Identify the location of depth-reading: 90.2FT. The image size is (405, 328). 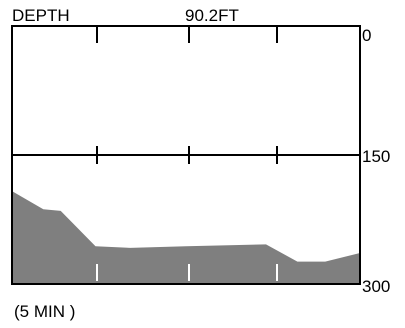
(212, 15).